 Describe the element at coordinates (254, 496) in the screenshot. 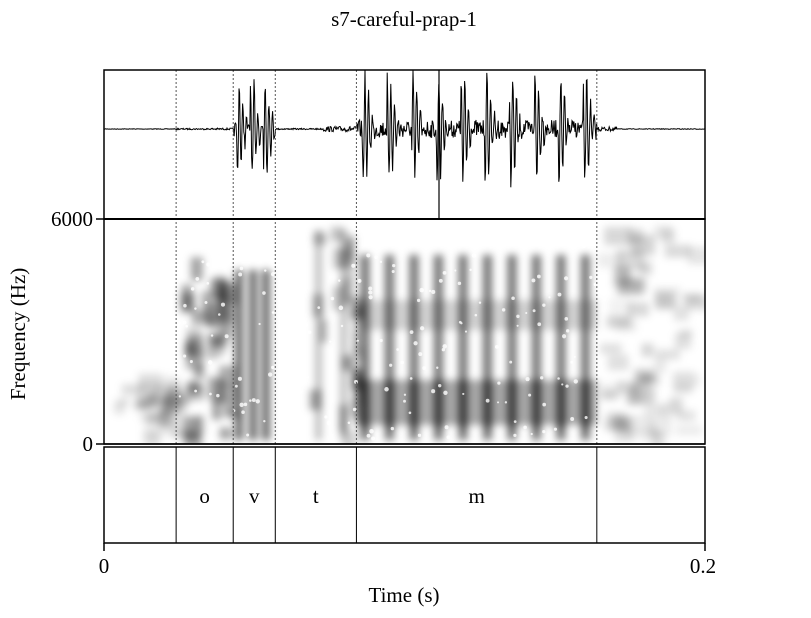

I see `segment-label: v` at that location.